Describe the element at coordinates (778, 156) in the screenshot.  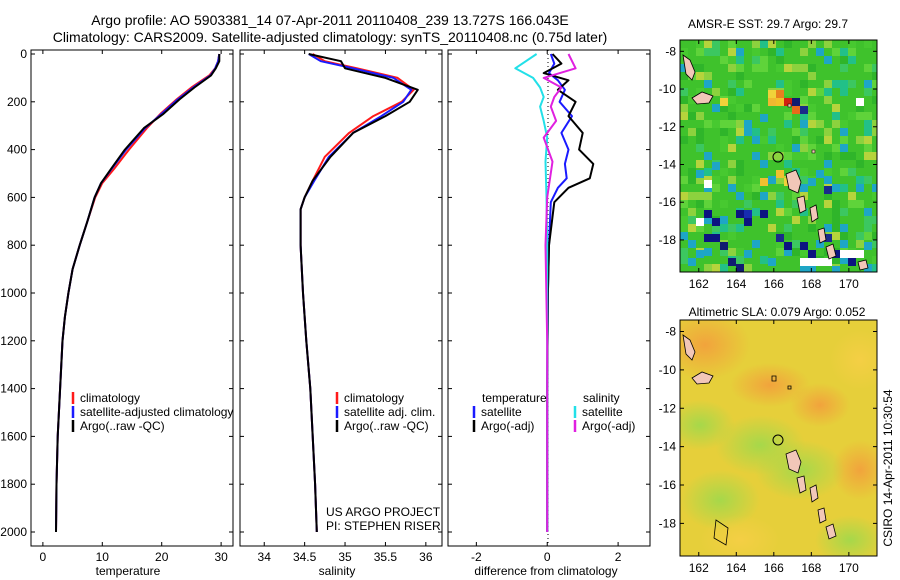
I see `sst-map-frame` at that location.